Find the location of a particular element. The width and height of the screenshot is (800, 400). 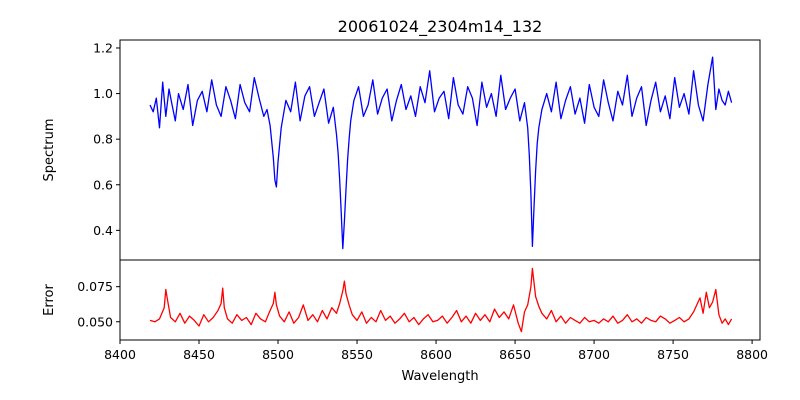

chart-title: 20061024_2304m14_132 is located at coordinates (440, 27).